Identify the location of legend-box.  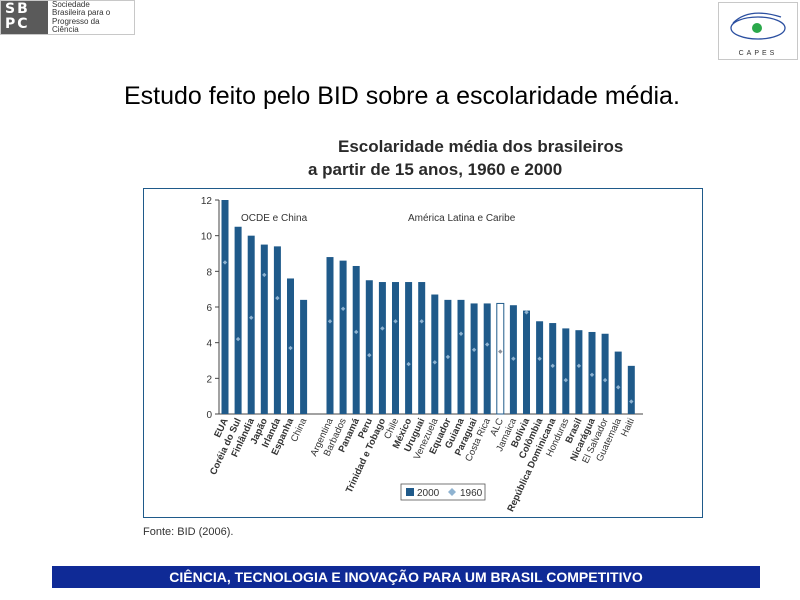
(443, 492).